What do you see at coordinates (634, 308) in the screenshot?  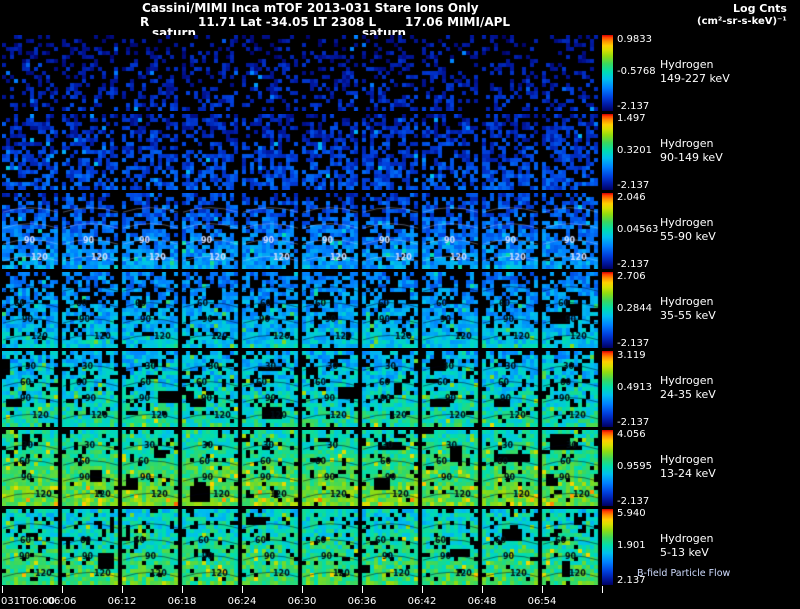 I see `colorbar-mid-label: 0.2844` at bounding box center [634, 308].